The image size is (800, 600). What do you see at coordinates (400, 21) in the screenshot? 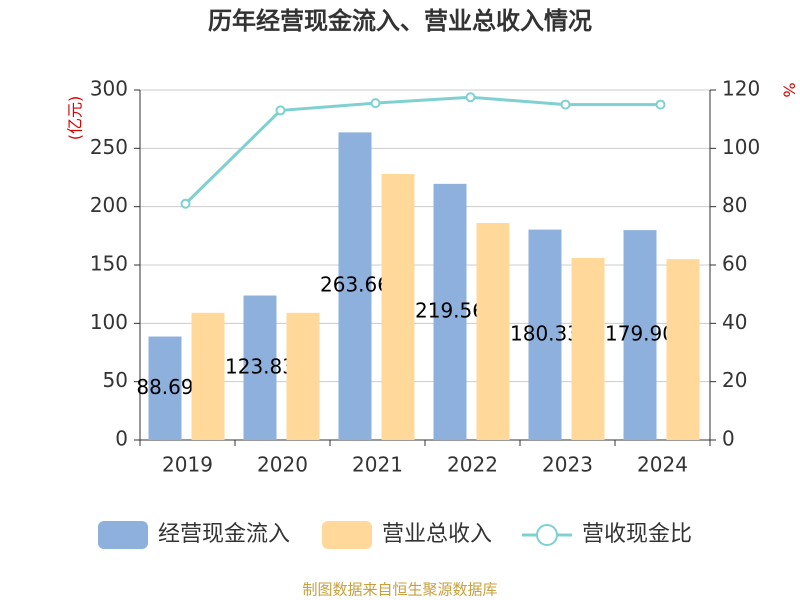
I see `chart-title: 历年经营现金流入、营业总收入情况` at bounding box center [400, 21].